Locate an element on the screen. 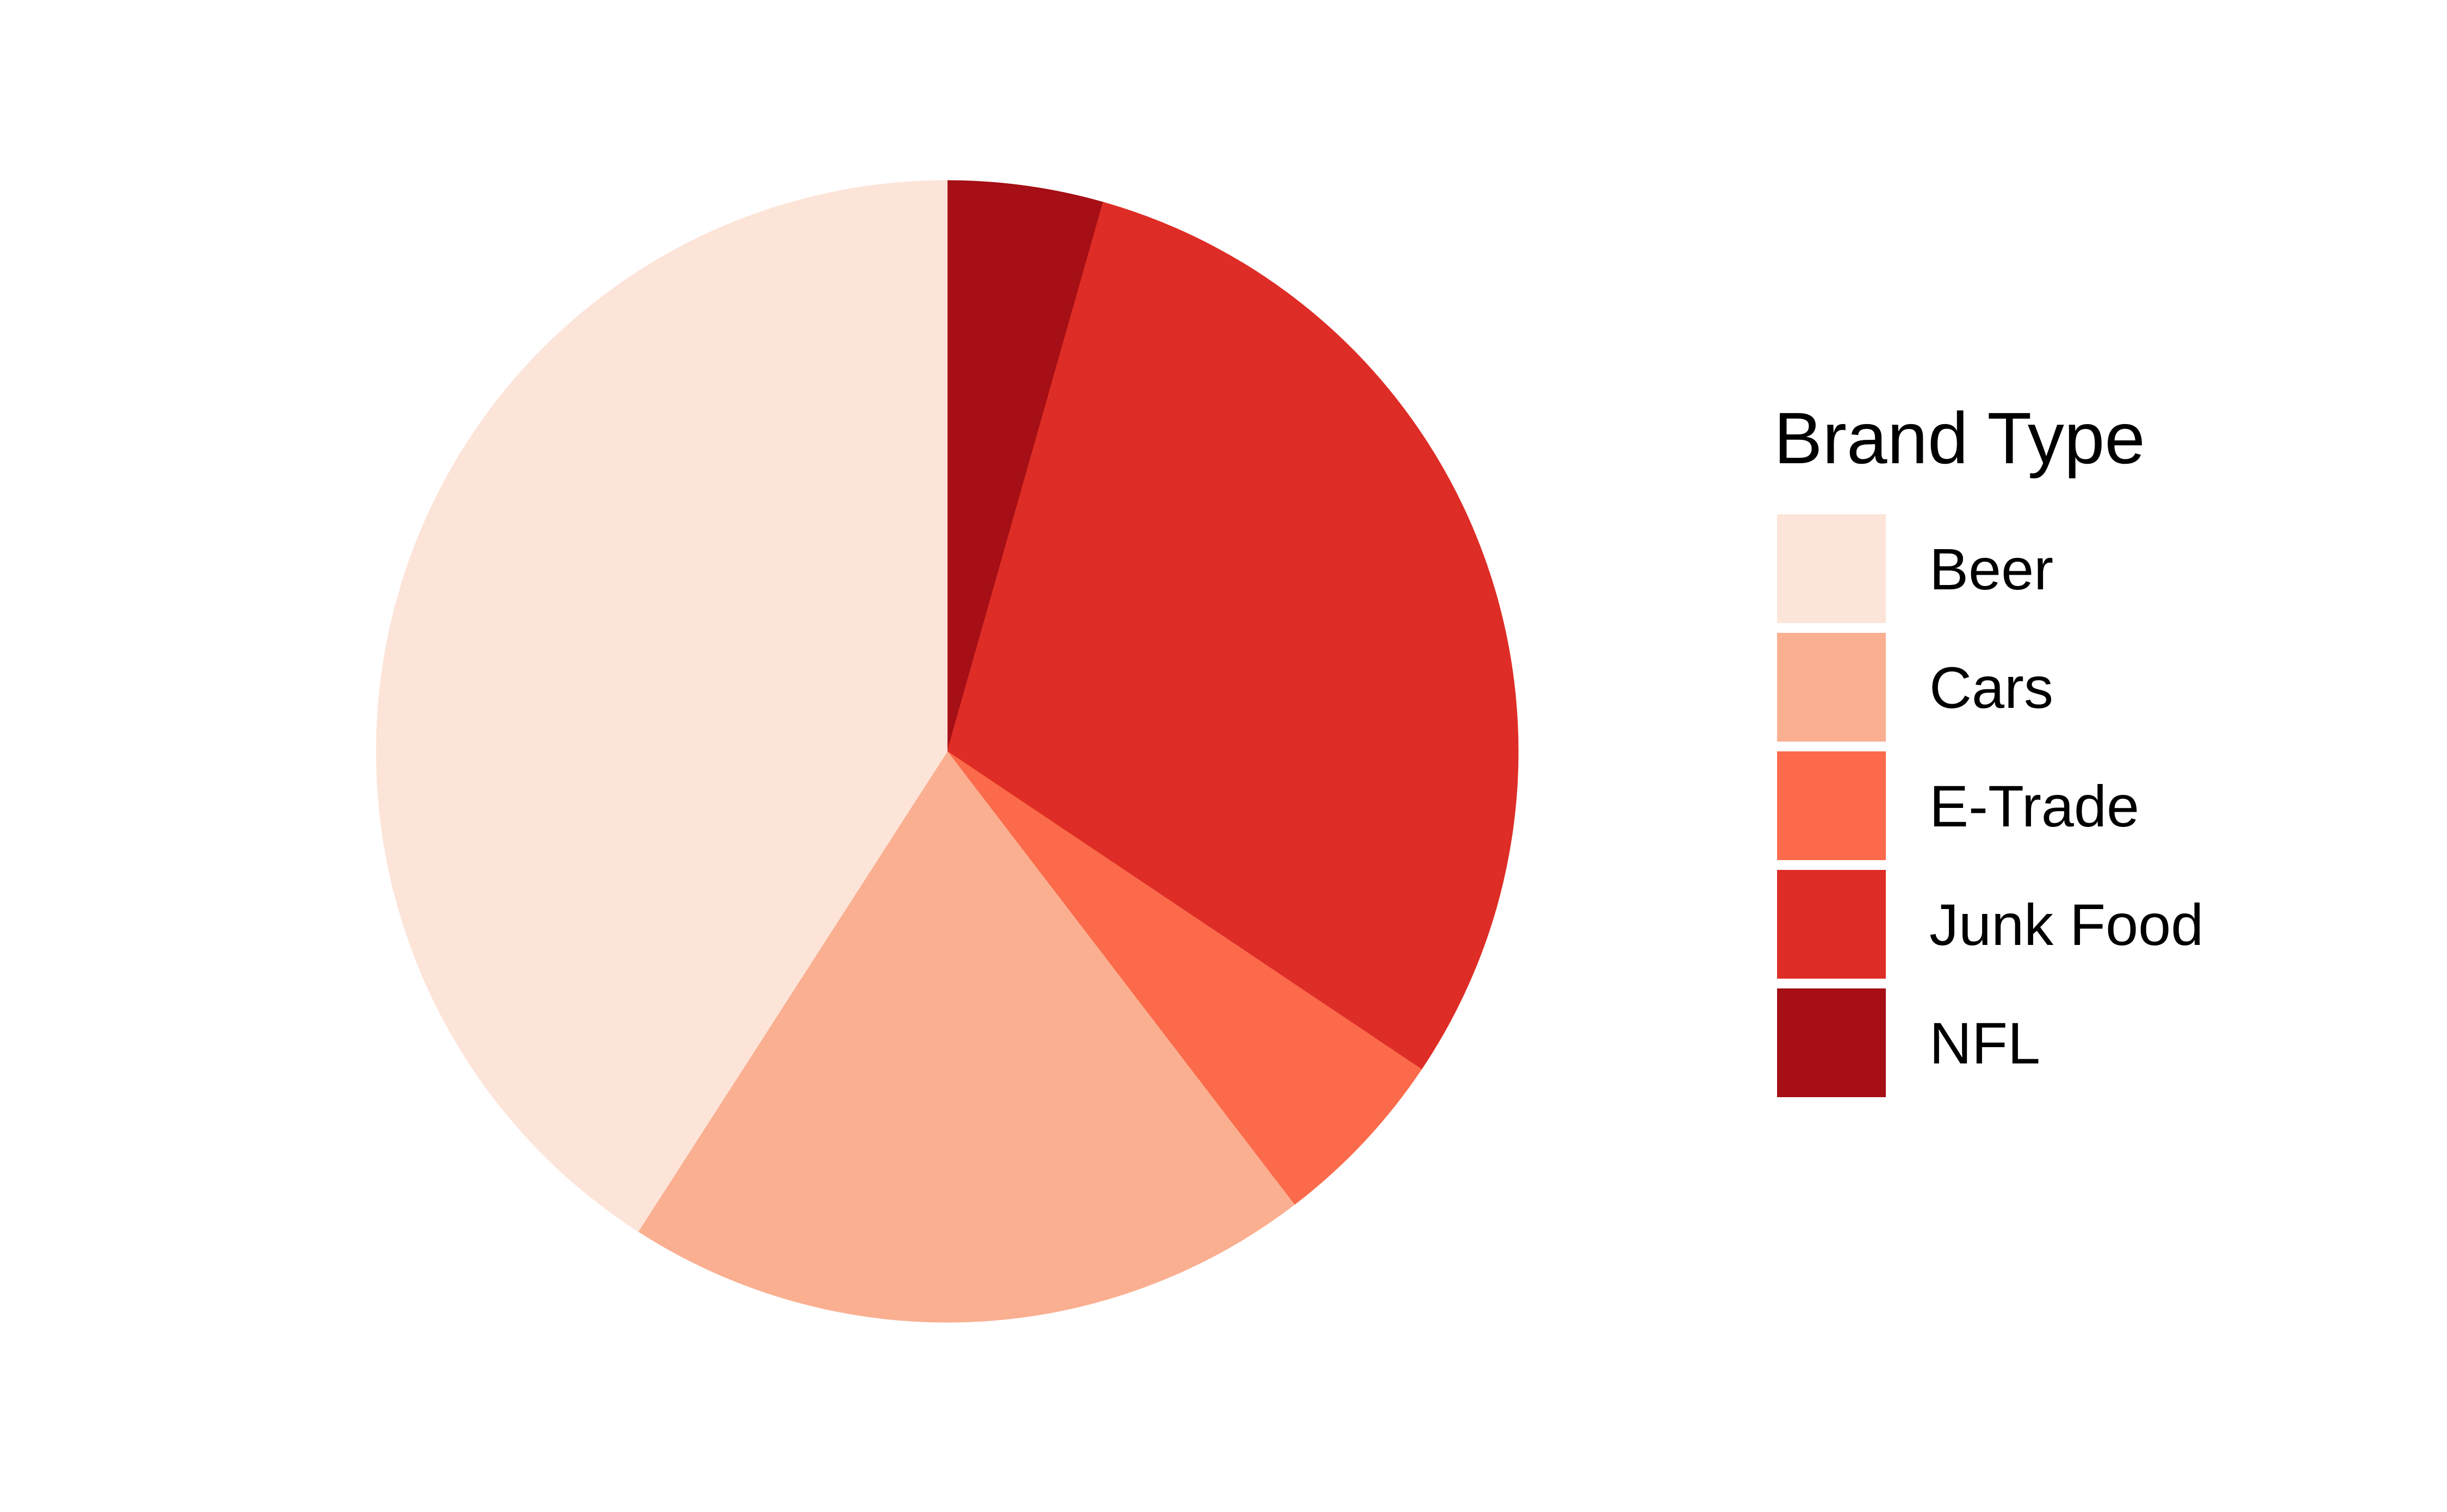 This screenshot has height=1512, width=2447. legend-key-junk-food is located at coordinates (1831, 924).